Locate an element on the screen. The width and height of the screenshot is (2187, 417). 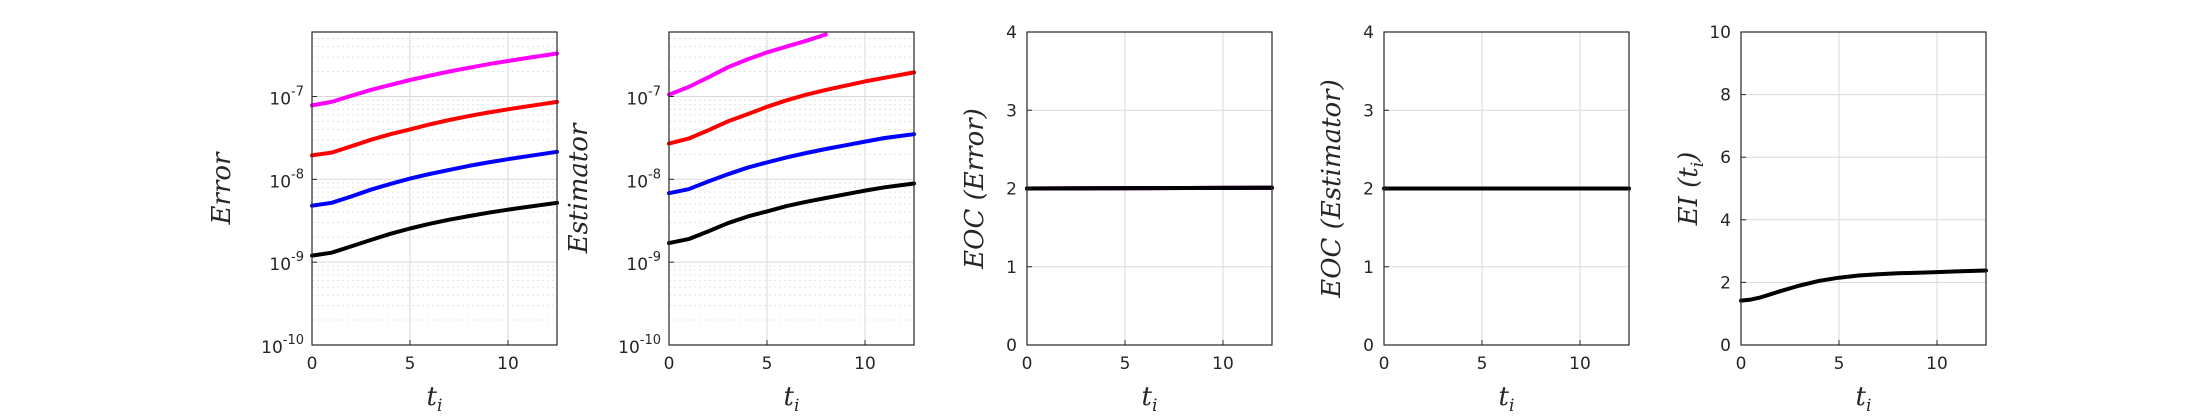
y-tick-label: 8 is located at coordinates (1725, 96).